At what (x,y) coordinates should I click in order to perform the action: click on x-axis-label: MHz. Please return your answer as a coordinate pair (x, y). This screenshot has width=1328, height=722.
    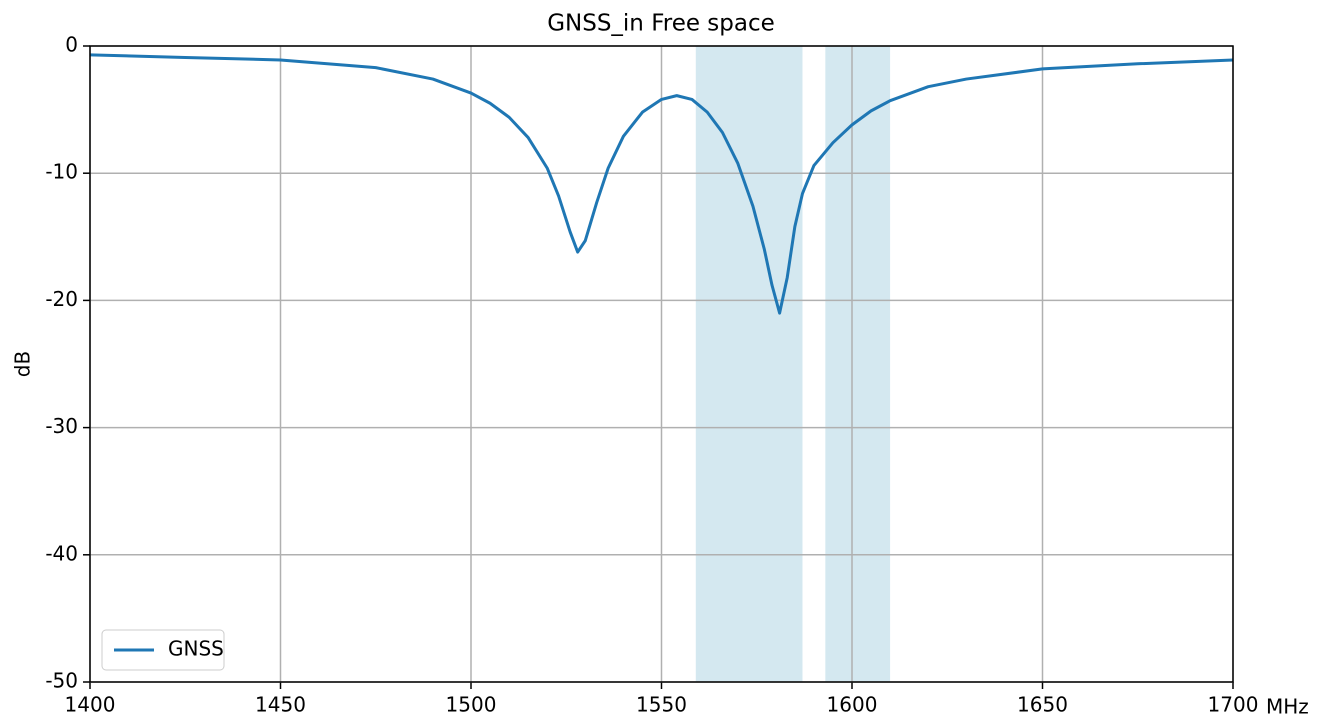
    Looking at the image, I should click on (1287, 707).